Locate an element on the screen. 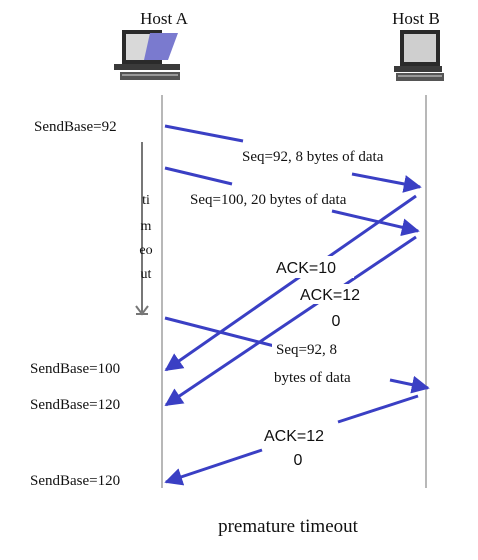 Image resolution: width=478 pixels, height=560 pixels. host-b-computer-icon is located at coordinates (419, 55).